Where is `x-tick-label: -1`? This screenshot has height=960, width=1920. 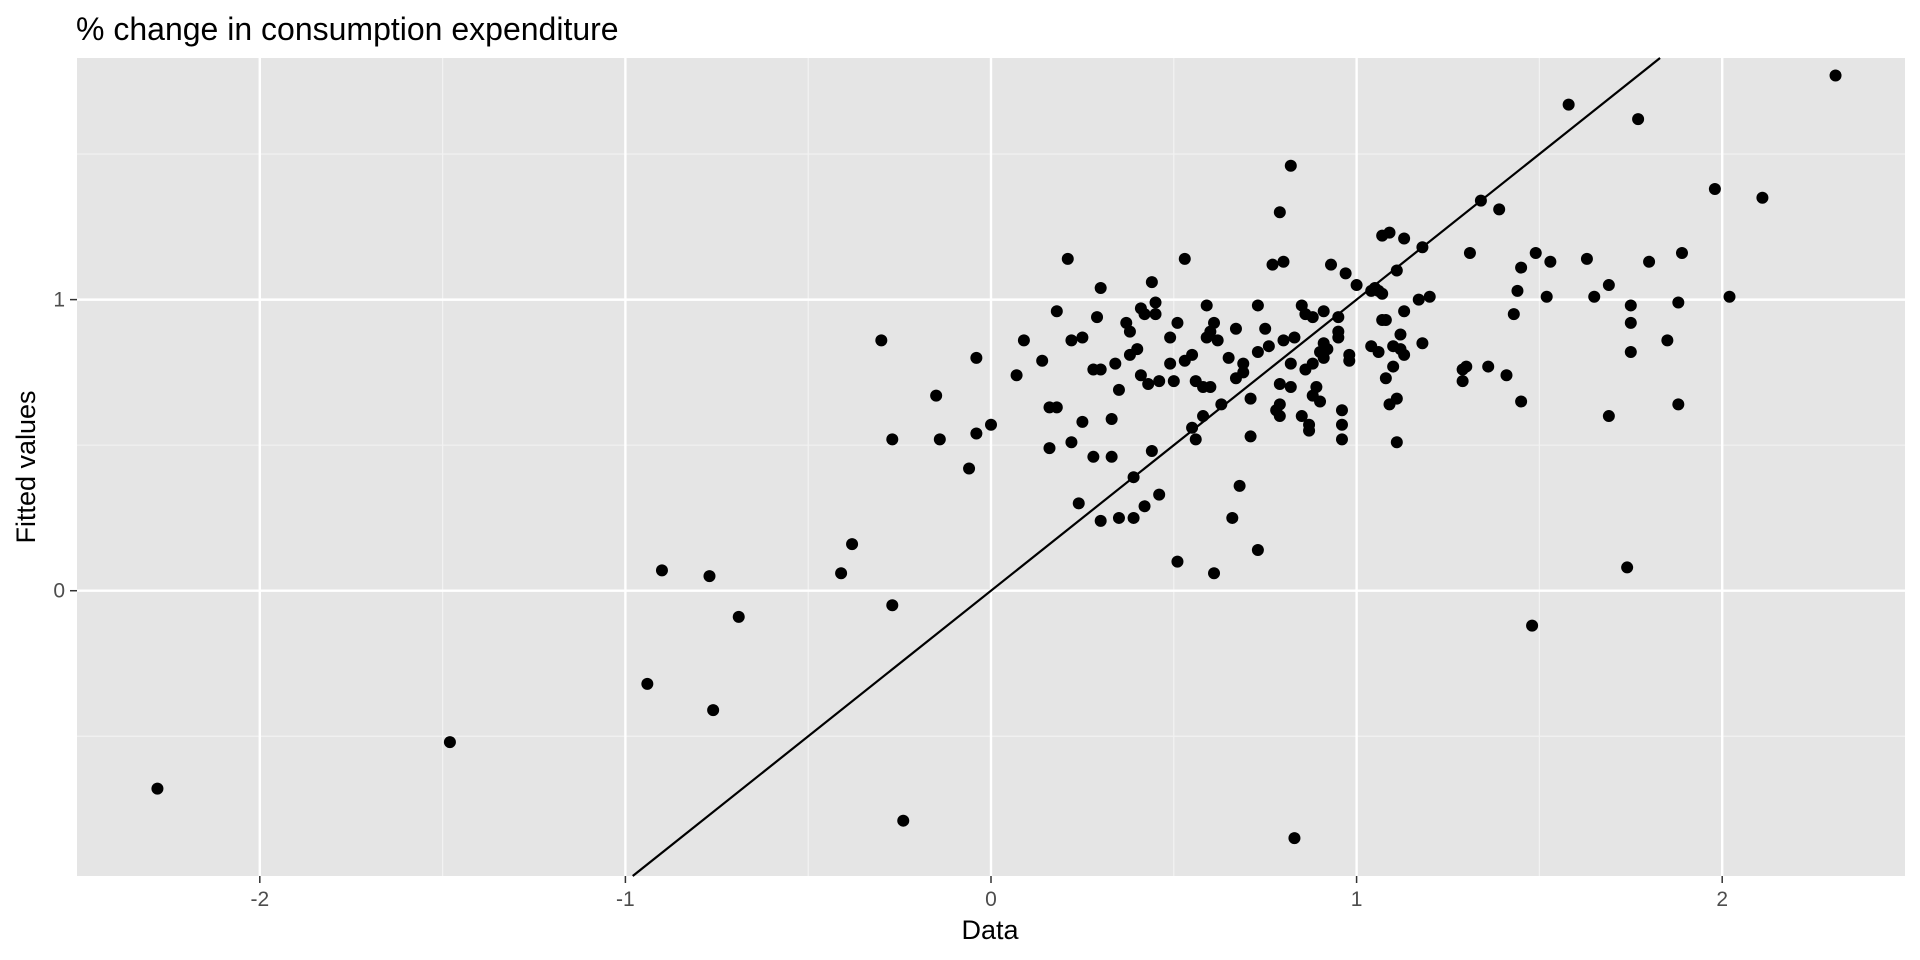
x-tick-label: -1 is located at coordinates (625, 899).